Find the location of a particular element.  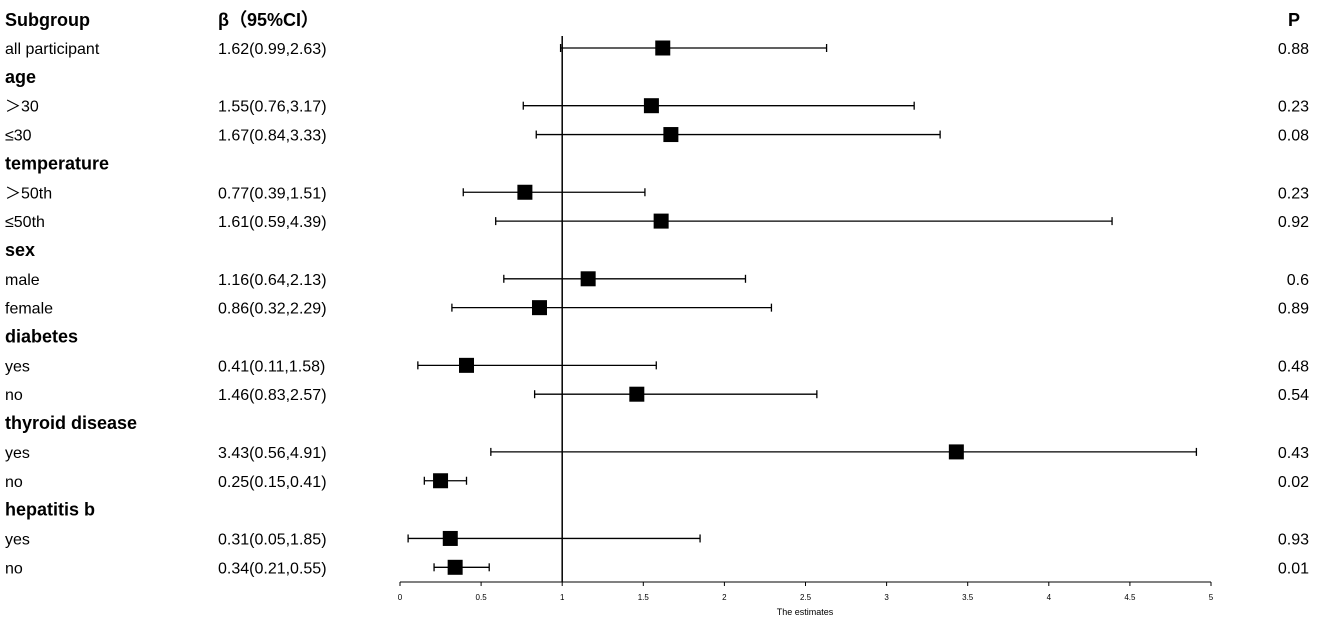

x-axis-label: The estimates is located at coordinates (805, 612).